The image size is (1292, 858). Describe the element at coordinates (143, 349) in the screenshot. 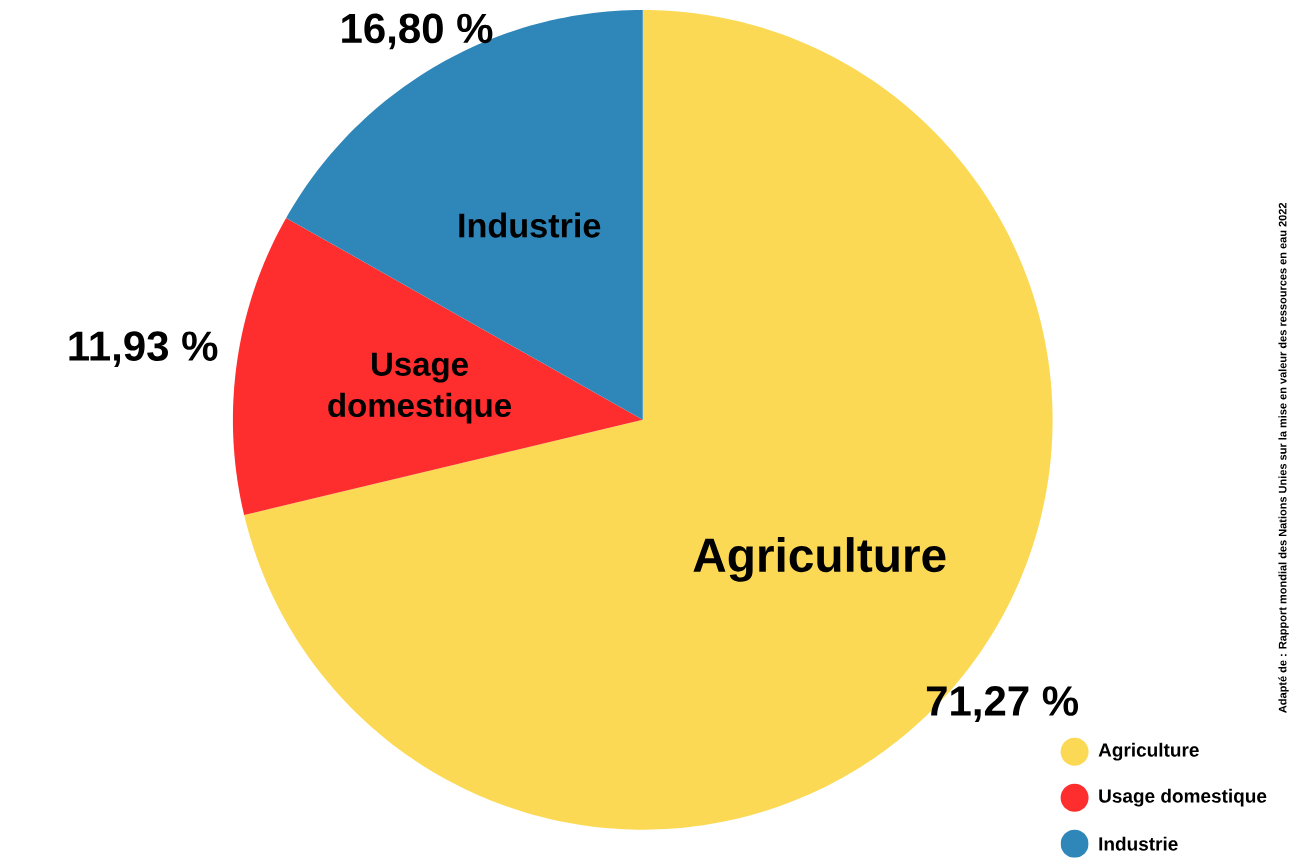

I see `data-label: 11,93 %` at that location.